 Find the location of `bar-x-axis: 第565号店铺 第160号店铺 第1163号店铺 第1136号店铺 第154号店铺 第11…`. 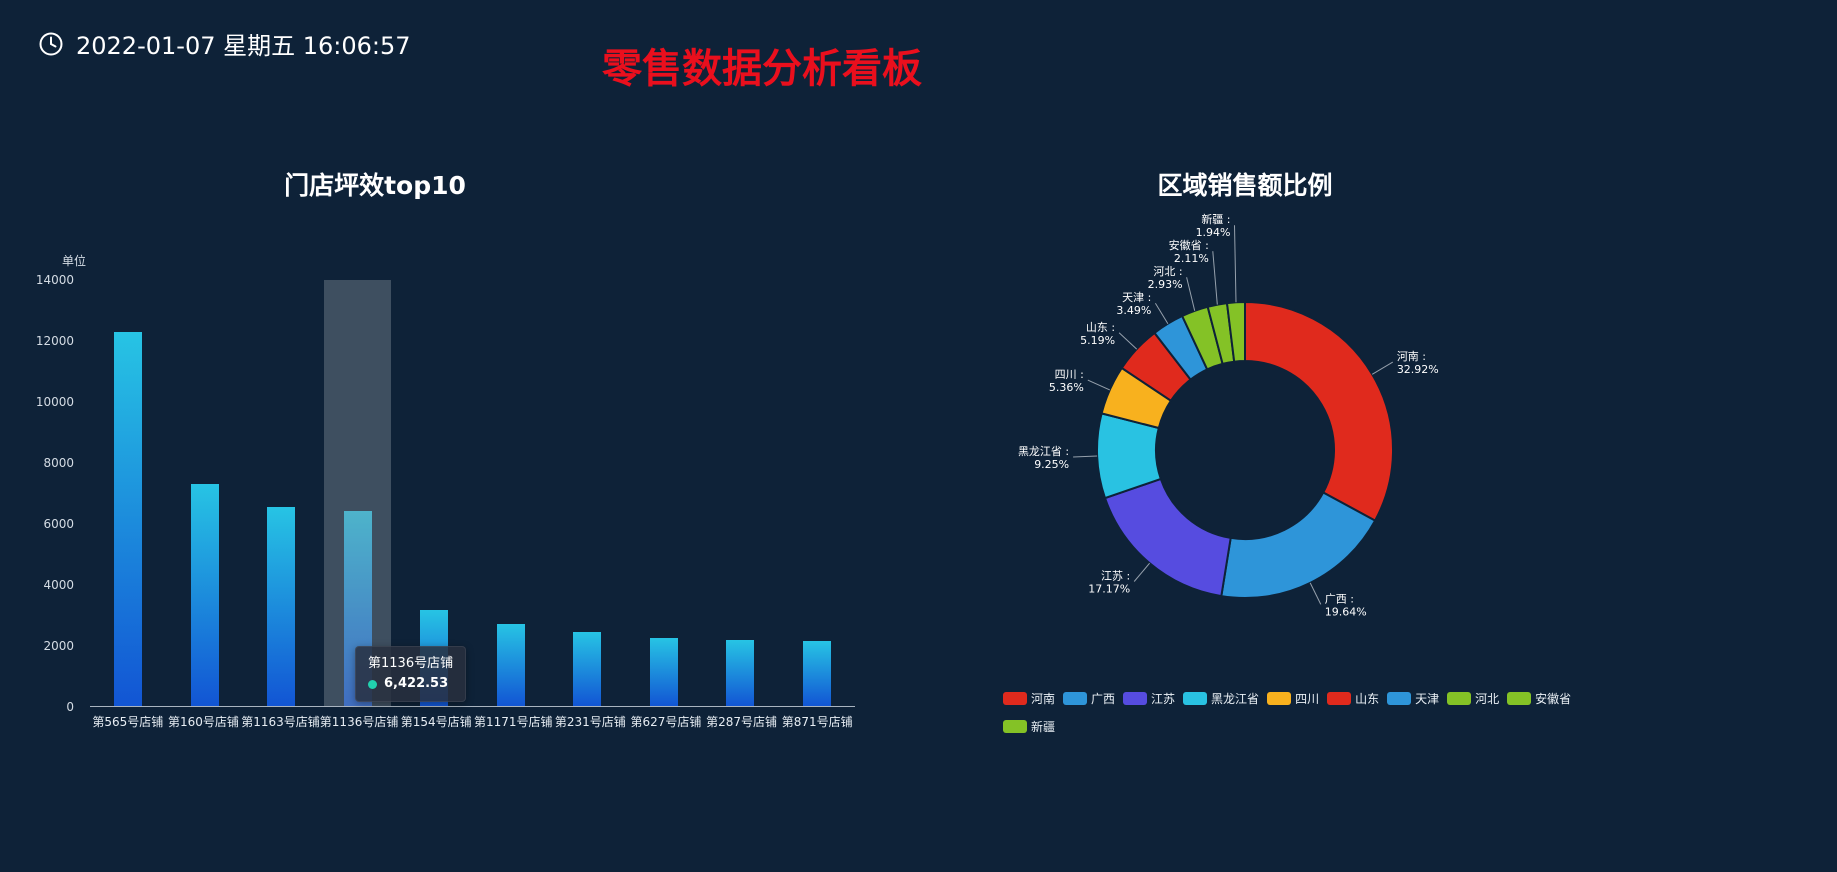

bar-x-axis: 第565号店铺 第160号店铺 第1163号店铺 第1136号店铺 第154号店铺 第11… is located at coordinates (472, 721).